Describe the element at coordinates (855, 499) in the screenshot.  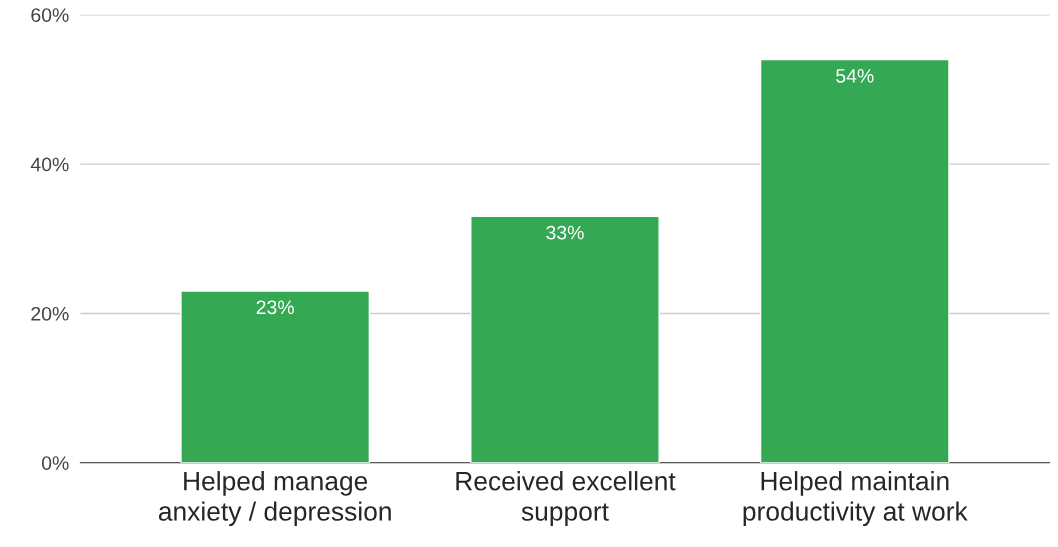
I see `x-tick-label: Helped maintain productivity at work` at that location.